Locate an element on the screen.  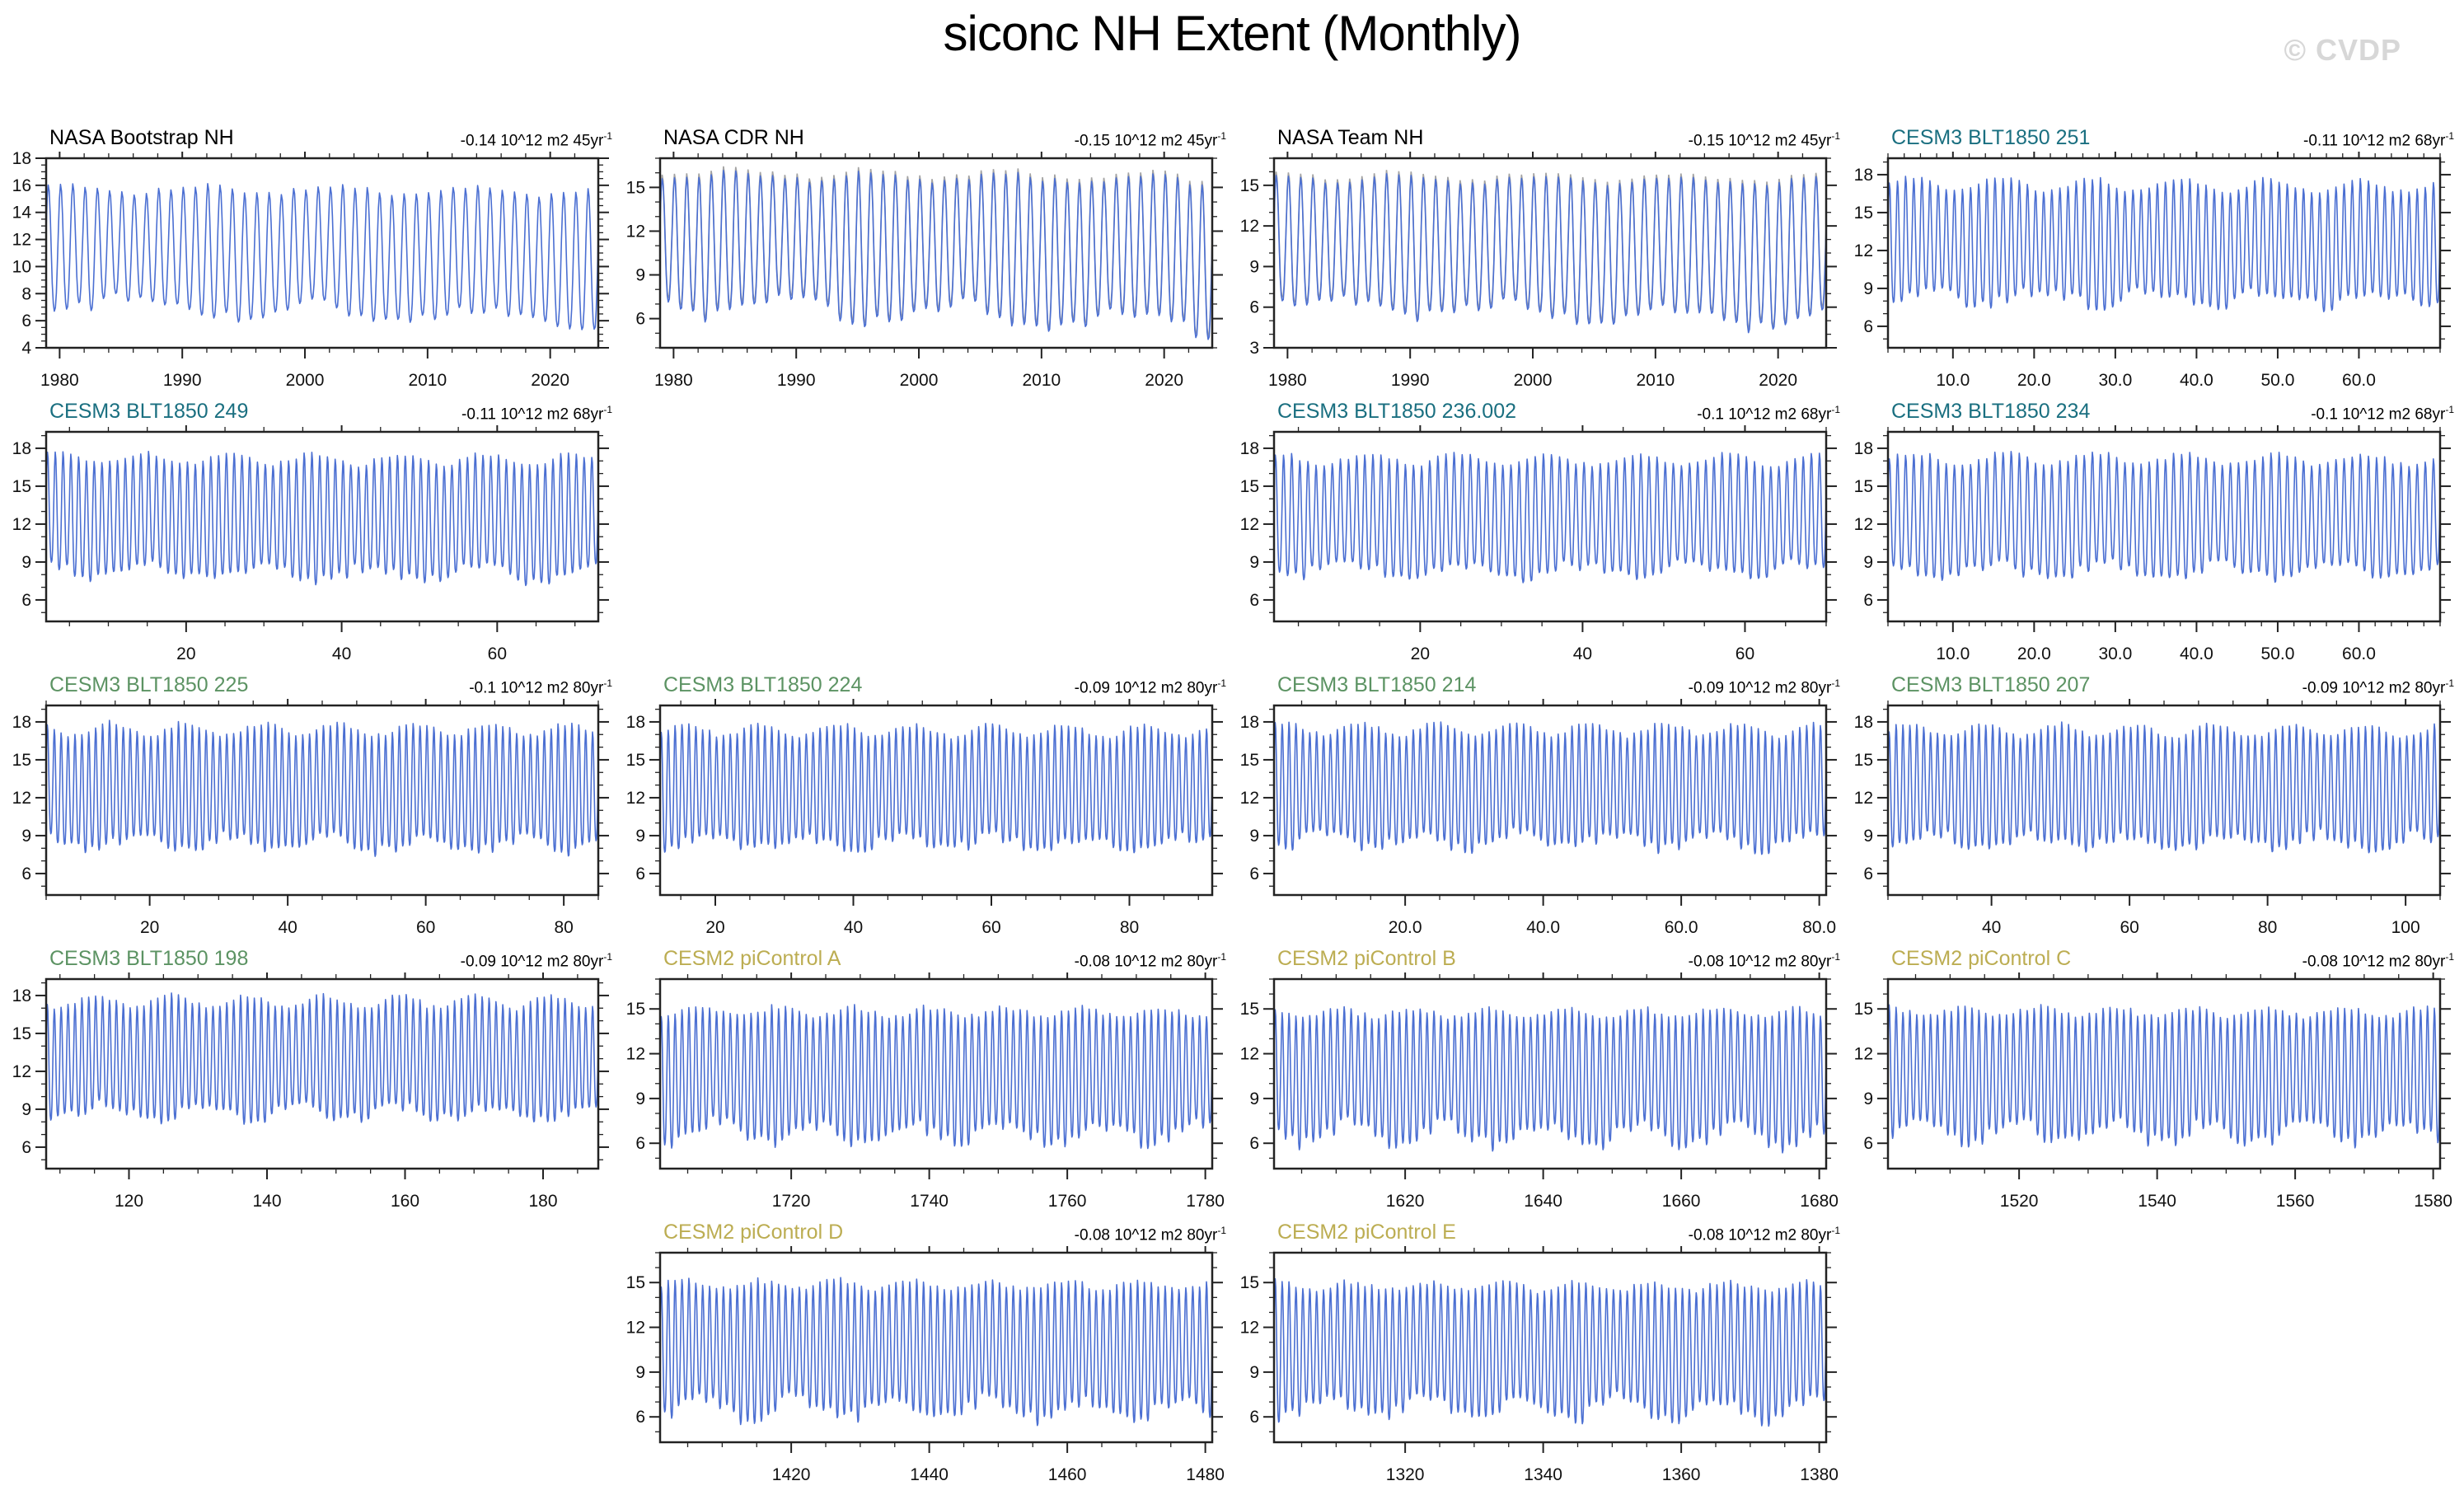
panel-header: CESM3 BLT1850 249 -0.11 10^12 m2 68yr-1 is located at coordinates (314, 411).